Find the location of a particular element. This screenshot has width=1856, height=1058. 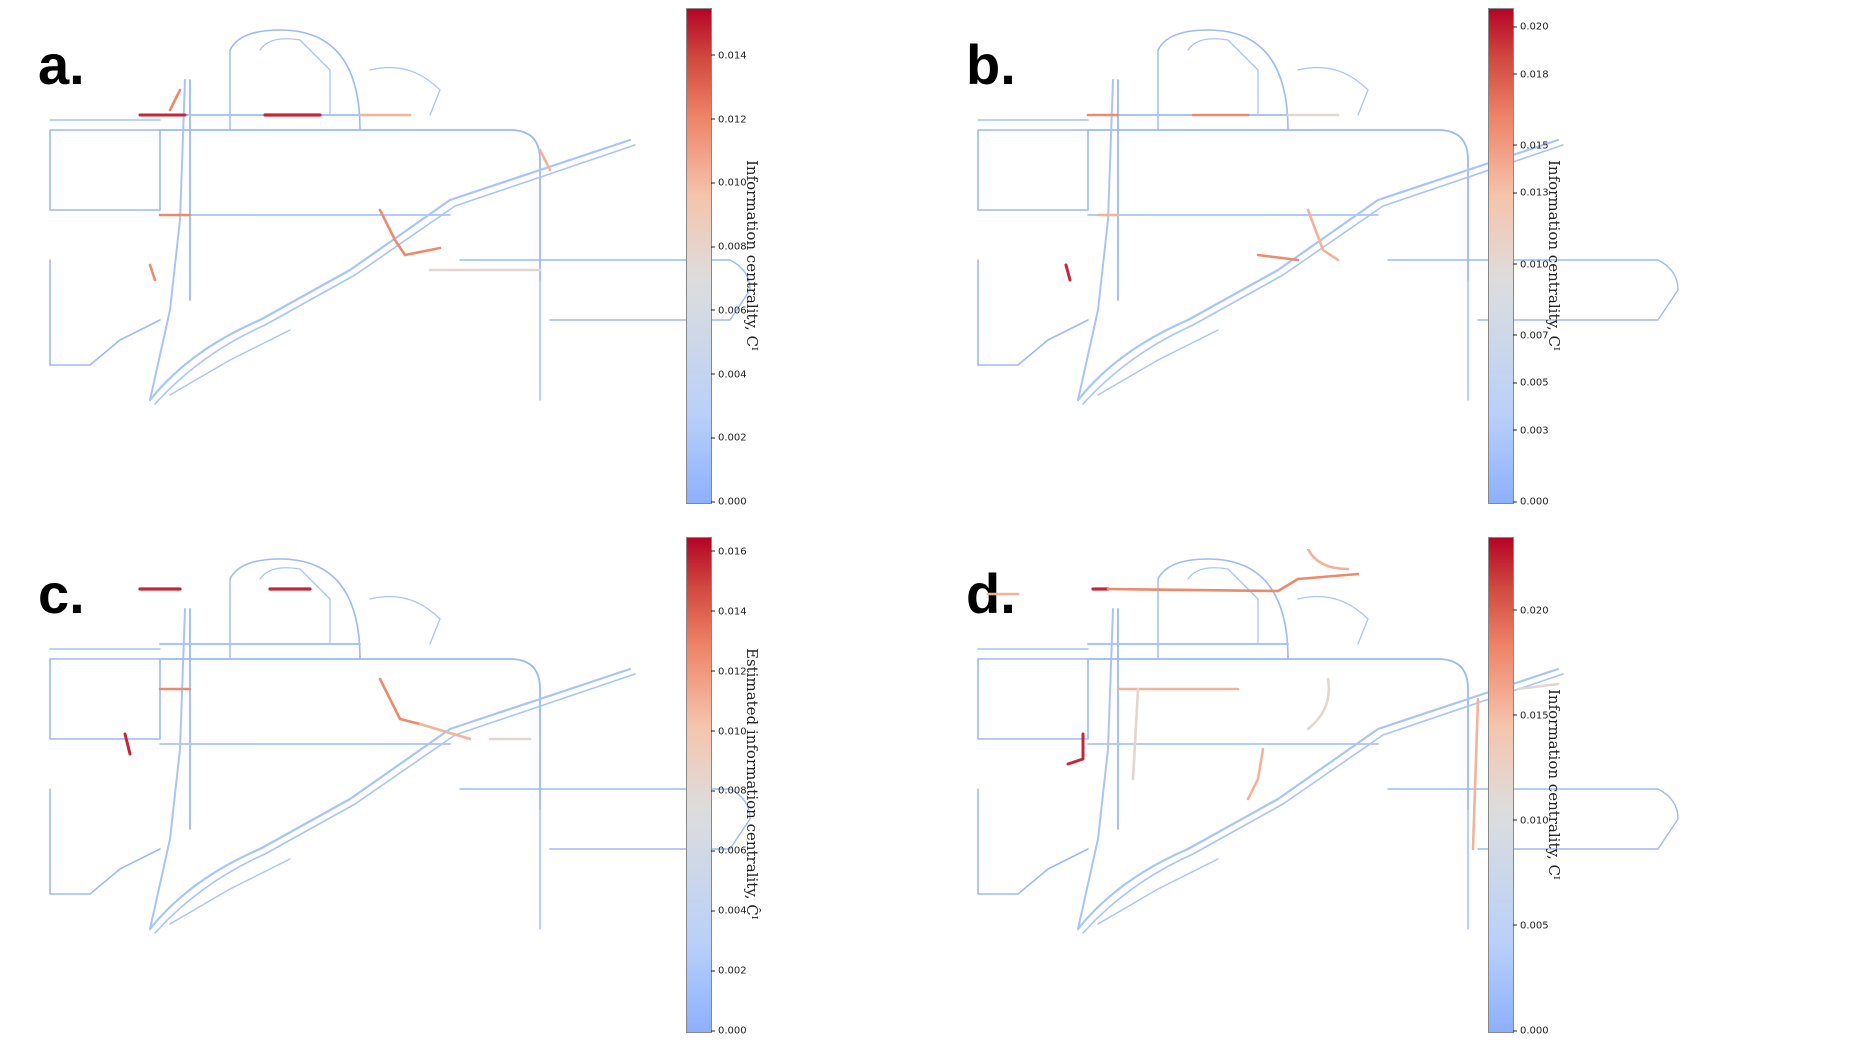

colorbar-tick-label: 0.003 is located at coordinates (1531, 430).